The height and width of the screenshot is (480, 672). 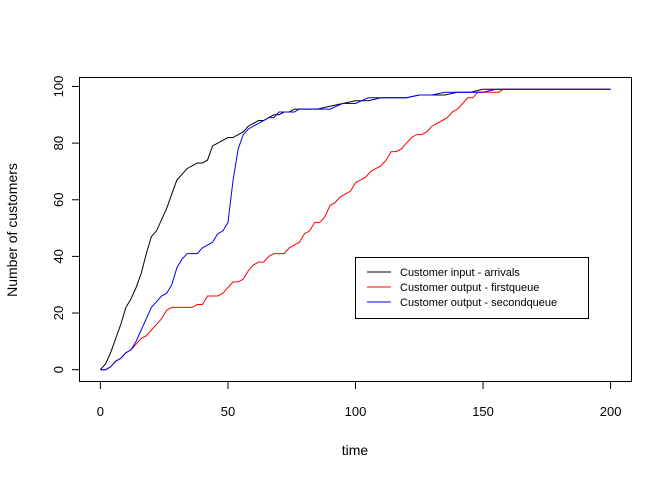 I want to click on legend-label-2: Customer output - firstqueue, so click(x=469, y=288).